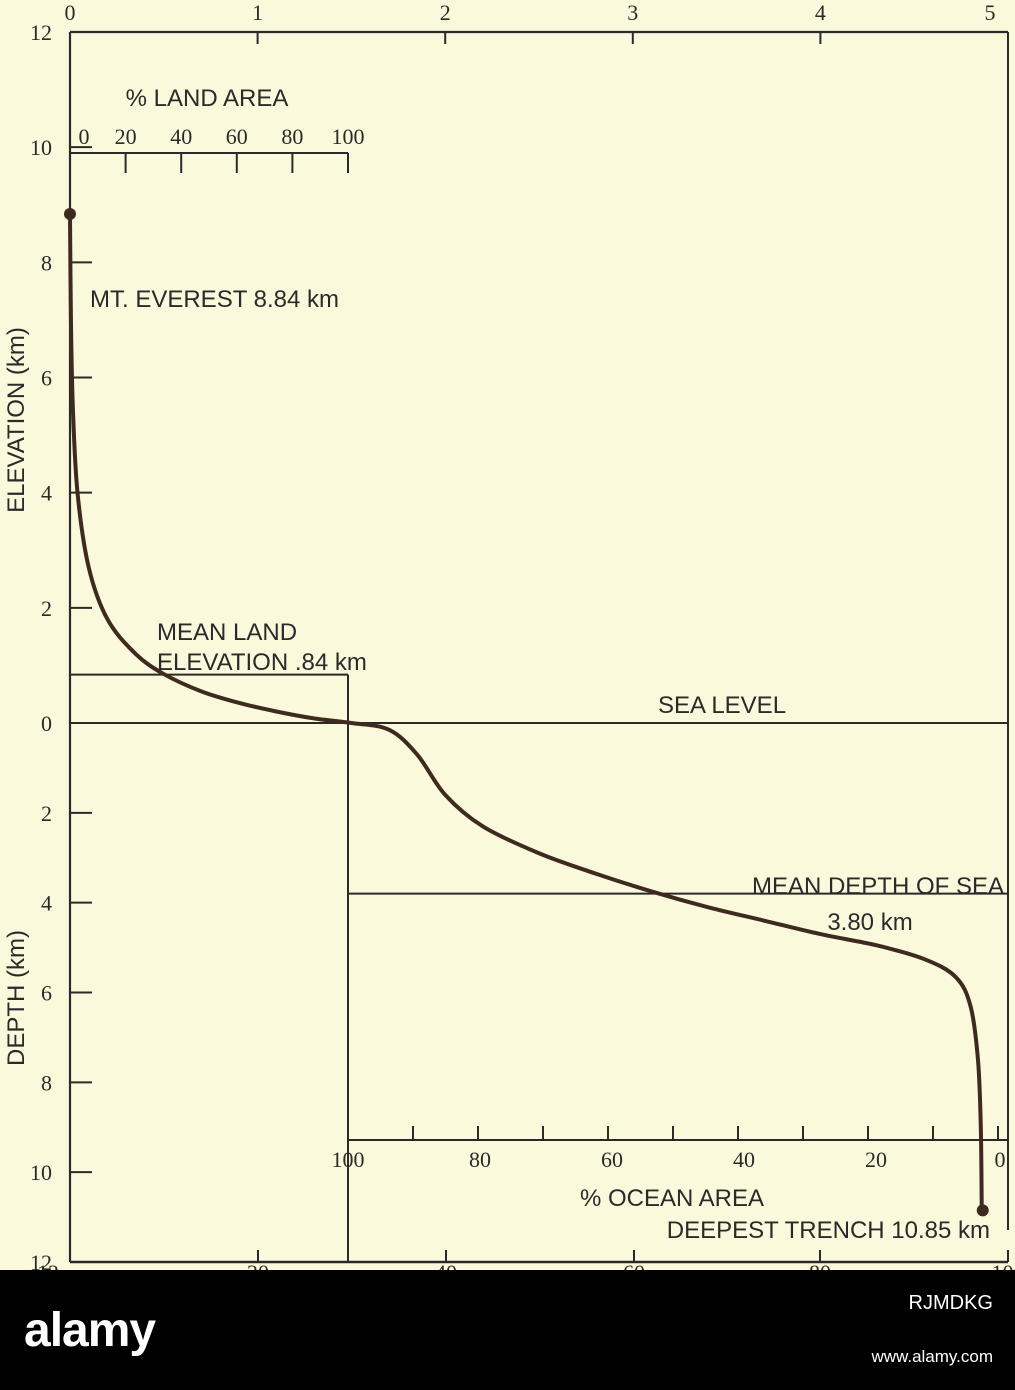 The height and width of the screenshot is (1390, 1015). I want to click on alamy-logo: alamy, so click(90, 1330).